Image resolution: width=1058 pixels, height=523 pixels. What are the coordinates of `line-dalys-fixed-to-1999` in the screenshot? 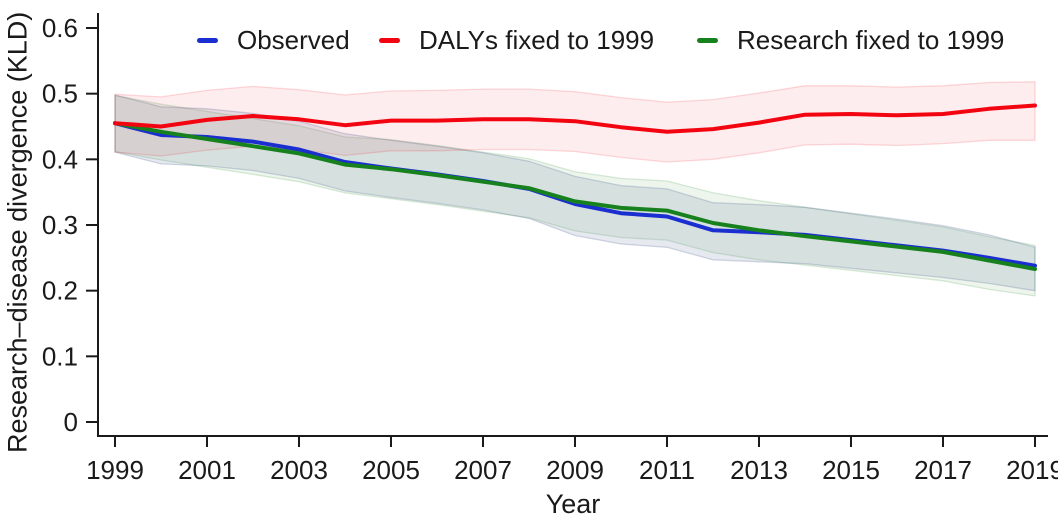 It's located at (575, 118).